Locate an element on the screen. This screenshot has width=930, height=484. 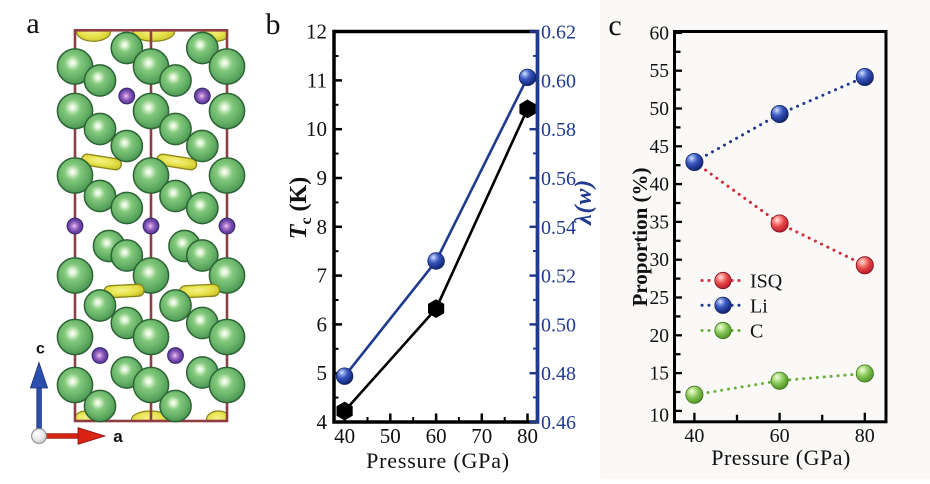
svg-text: 9 is located at coordinates (322, 178).